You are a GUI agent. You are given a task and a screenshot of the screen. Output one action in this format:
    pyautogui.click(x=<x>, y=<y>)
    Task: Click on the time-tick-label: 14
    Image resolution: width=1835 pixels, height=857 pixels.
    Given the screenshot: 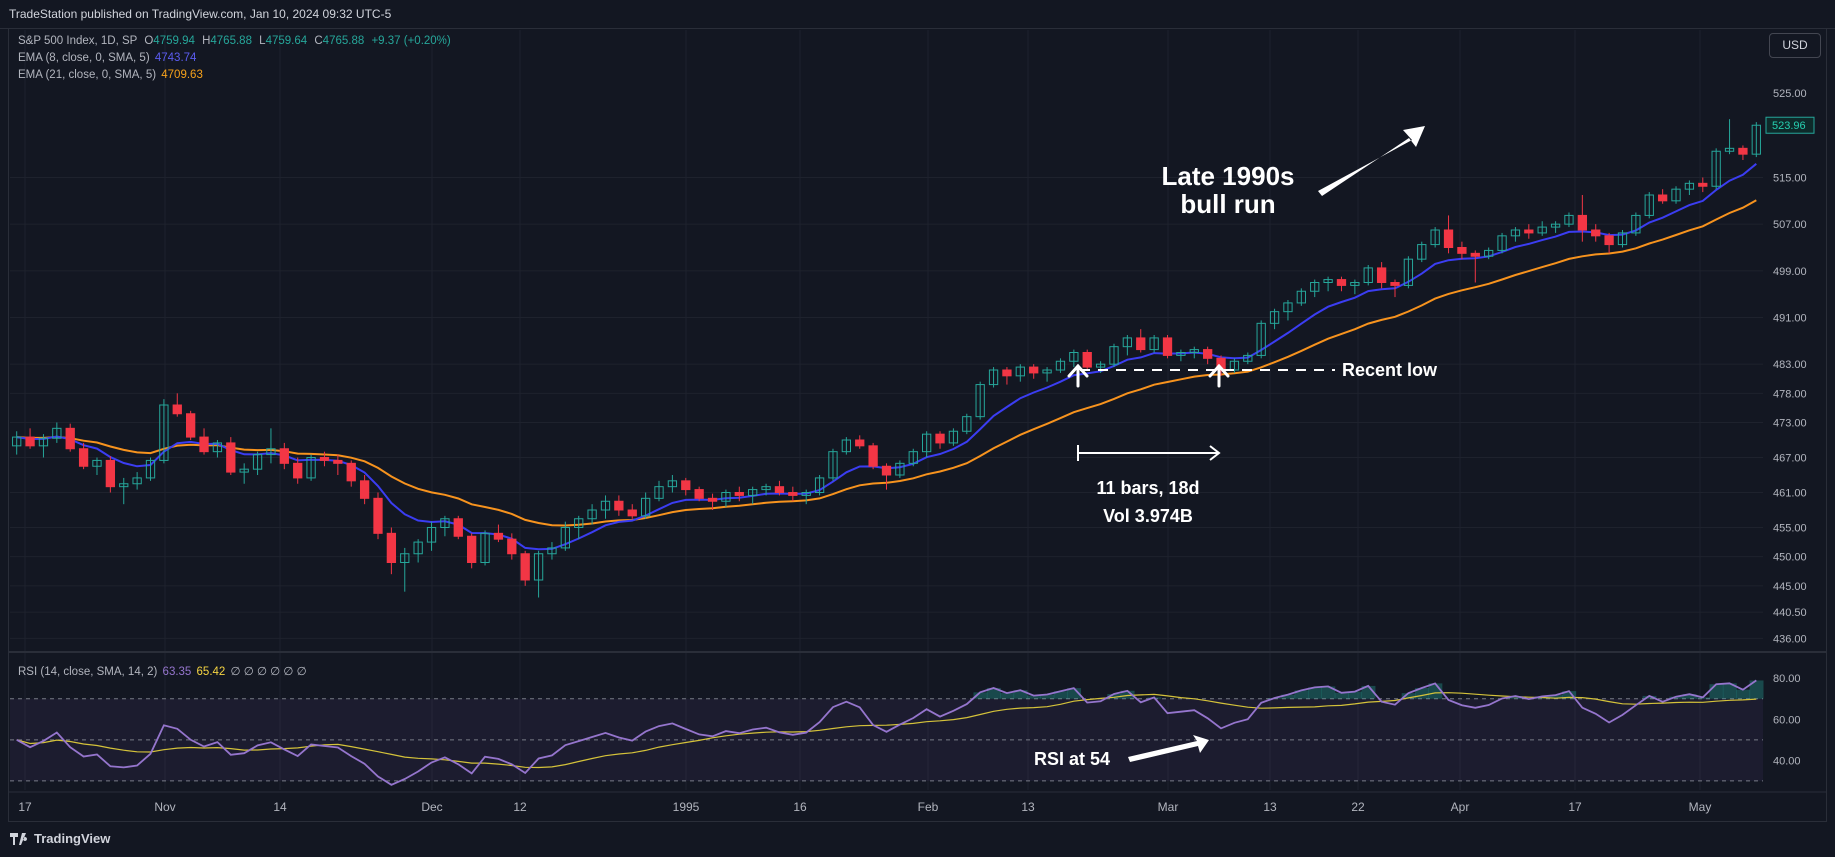 What is the action you would take?
    pyautogui.click(x=280, y=807)
    